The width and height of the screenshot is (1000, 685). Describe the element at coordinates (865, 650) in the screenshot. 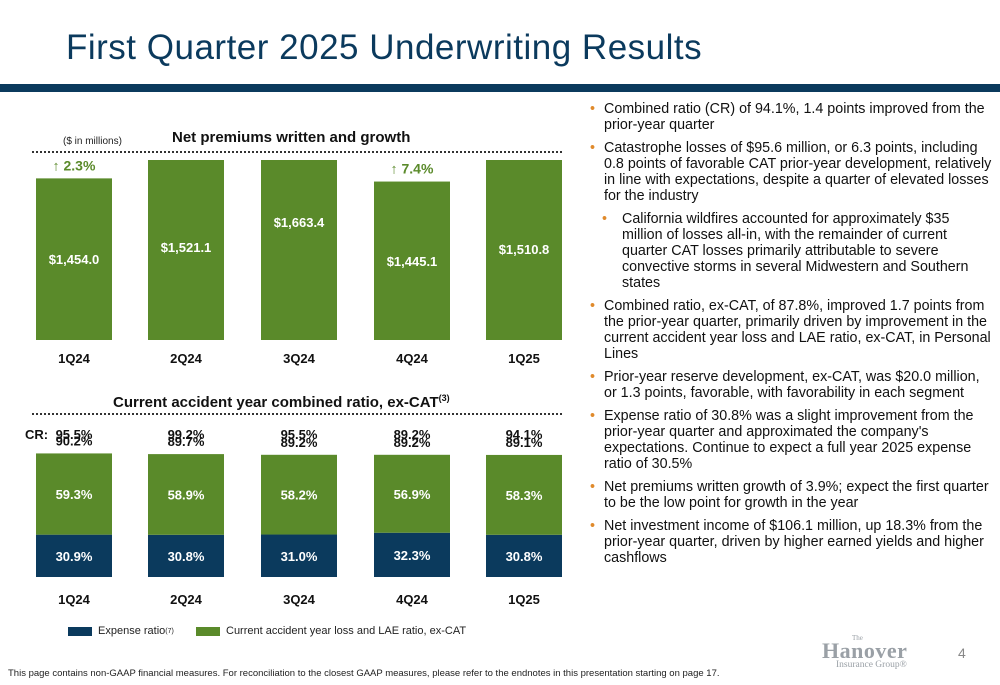

I see `logo-name: Hanover` at that location.